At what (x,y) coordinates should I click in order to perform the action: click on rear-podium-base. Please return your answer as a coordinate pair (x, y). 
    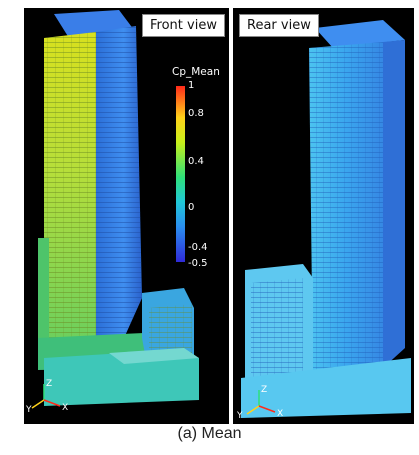
    Looking at the image, I should click on (326, 388).